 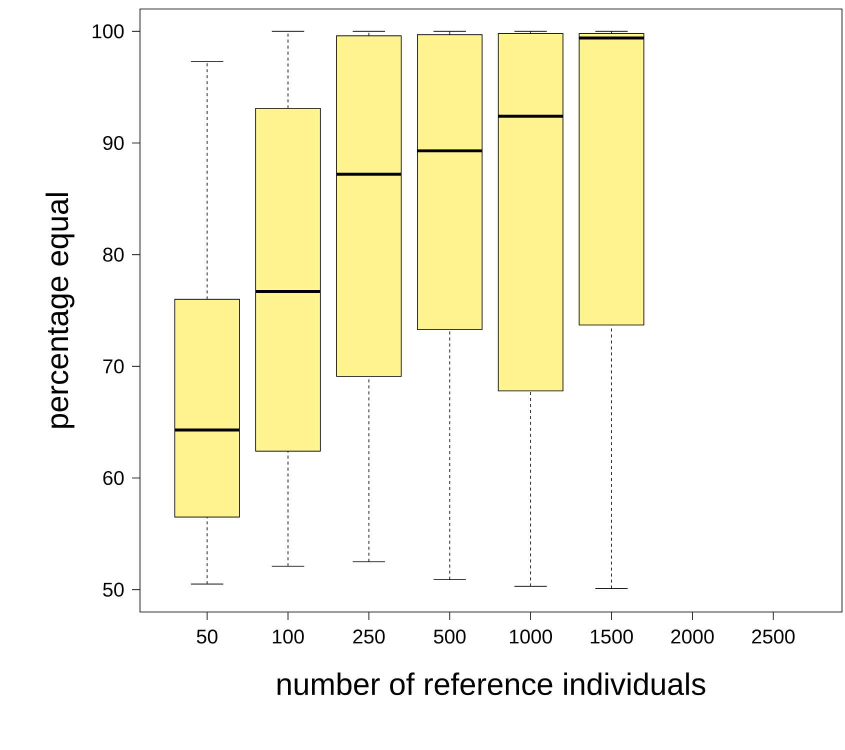 What do you see at coordinates (108, 31) in the screenshot?
I see `y-tick-label: 100` at bounding box center [108, 31].